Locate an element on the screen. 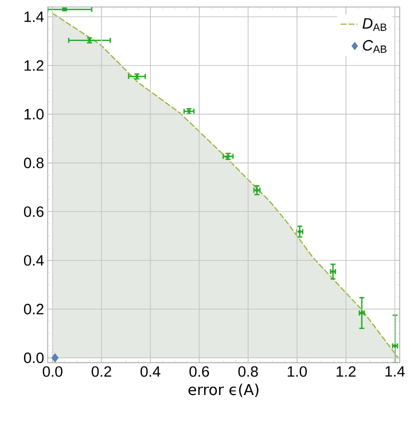 The width and height of the screenshot is (411, 421). y-tick-label: 0.4 is located at coordinates (34, 260).